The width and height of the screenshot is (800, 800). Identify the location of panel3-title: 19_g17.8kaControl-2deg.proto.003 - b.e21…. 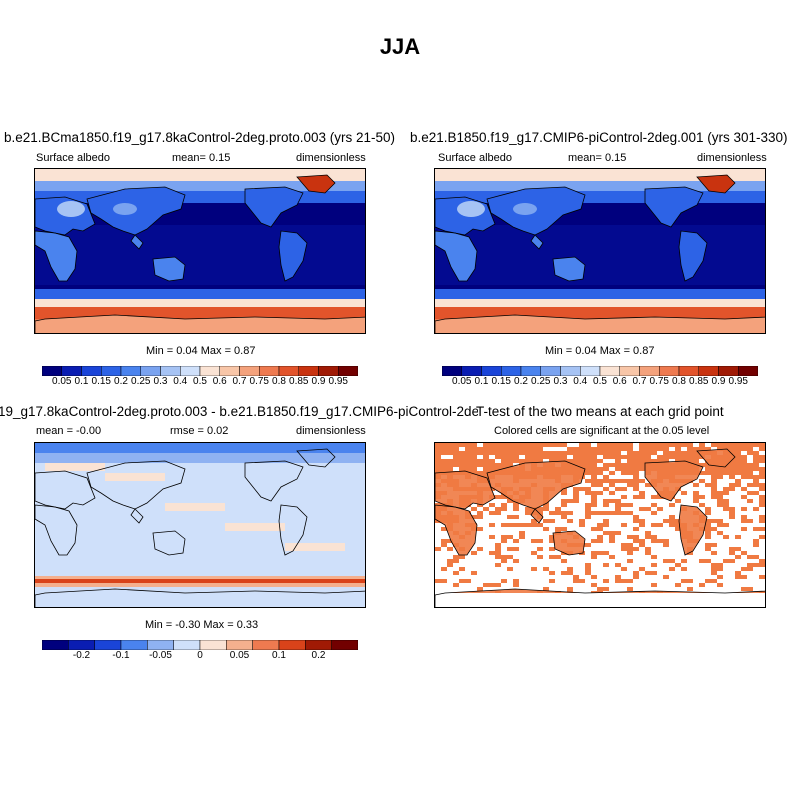
(239, 411).